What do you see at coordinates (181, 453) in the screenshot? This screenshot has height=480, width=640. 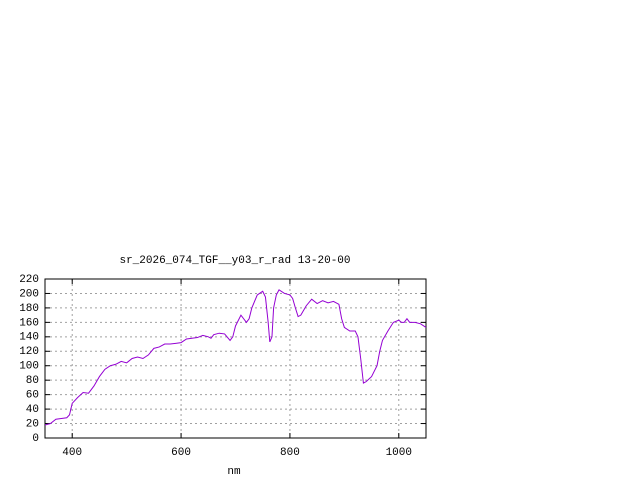 I see `x-tick-label: 600` at bounding box center [181, 453].